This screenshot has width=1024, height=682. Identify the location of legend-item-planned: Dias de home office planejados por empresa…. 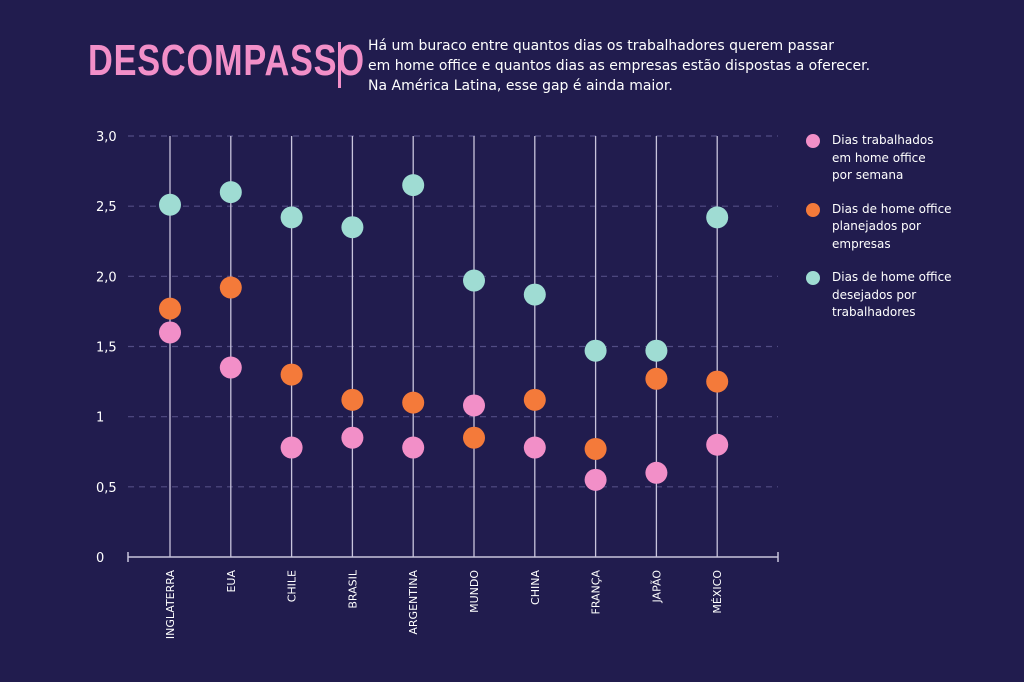
(906, 227).